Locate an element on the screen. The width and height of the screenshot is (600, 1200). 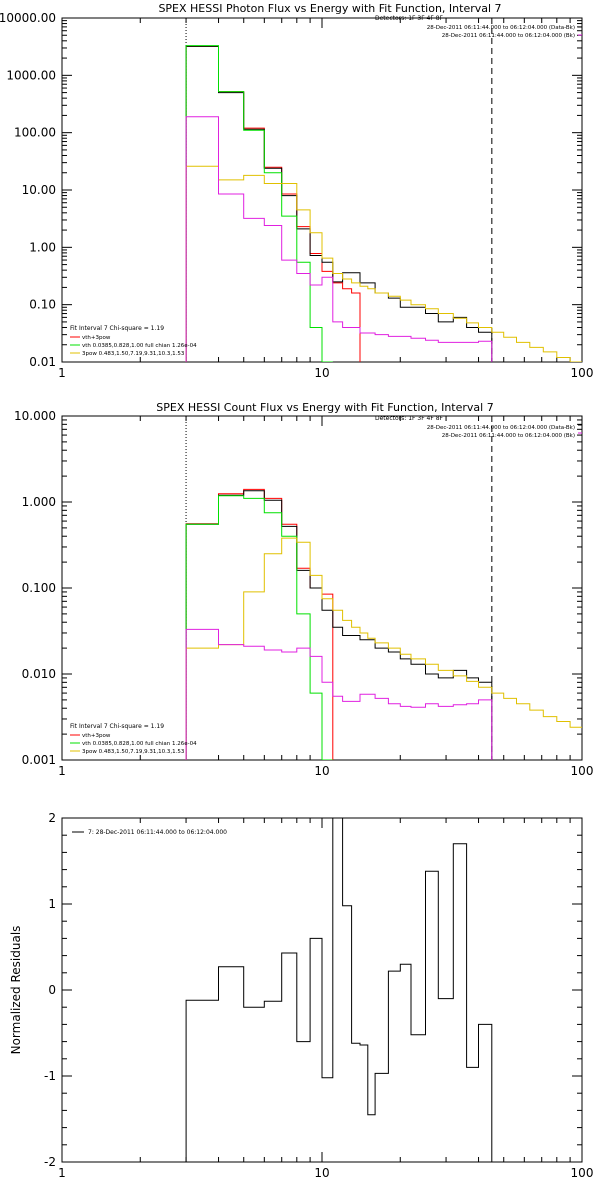
residuals-y-tick-label: -2 is located at coordinates (50, 1162).